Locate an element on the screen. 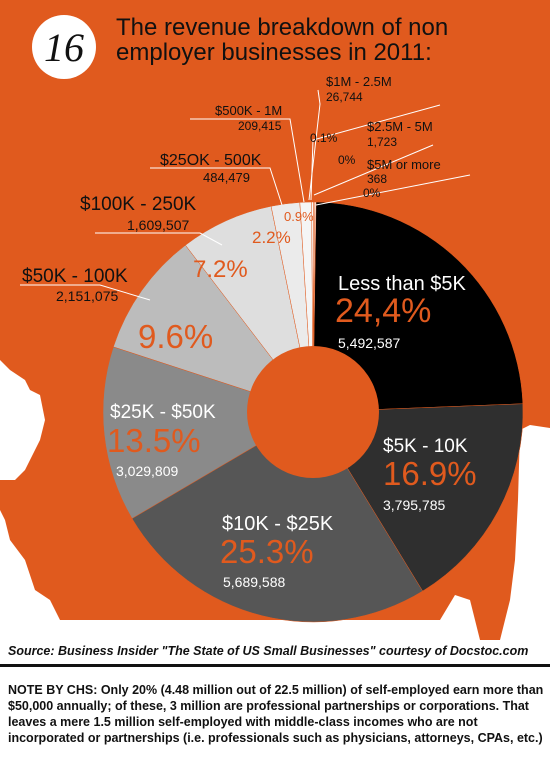 Image resolution: width=550 pixels, height=772 pixels. slice-percent-label: 16.9% is located at coordinates (430, 473).